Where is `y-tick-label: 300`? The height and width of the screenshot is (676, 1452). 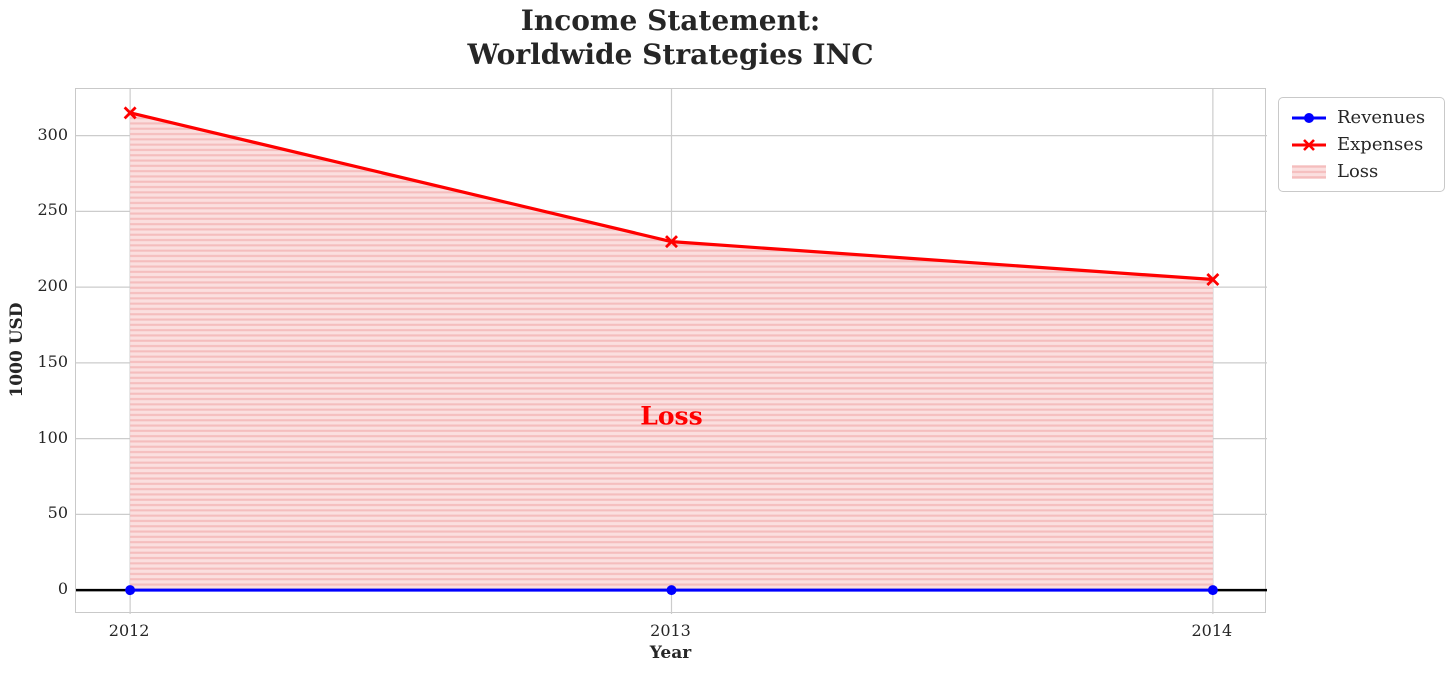
y-tick-label: 300 is located at coordinates (52, 134).